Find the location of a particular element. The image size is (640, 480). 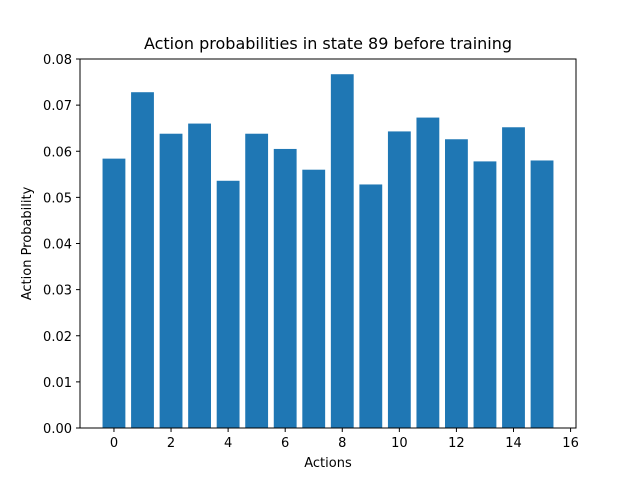

y-tick-label: 0.03 is located at coordinates (57, 291).